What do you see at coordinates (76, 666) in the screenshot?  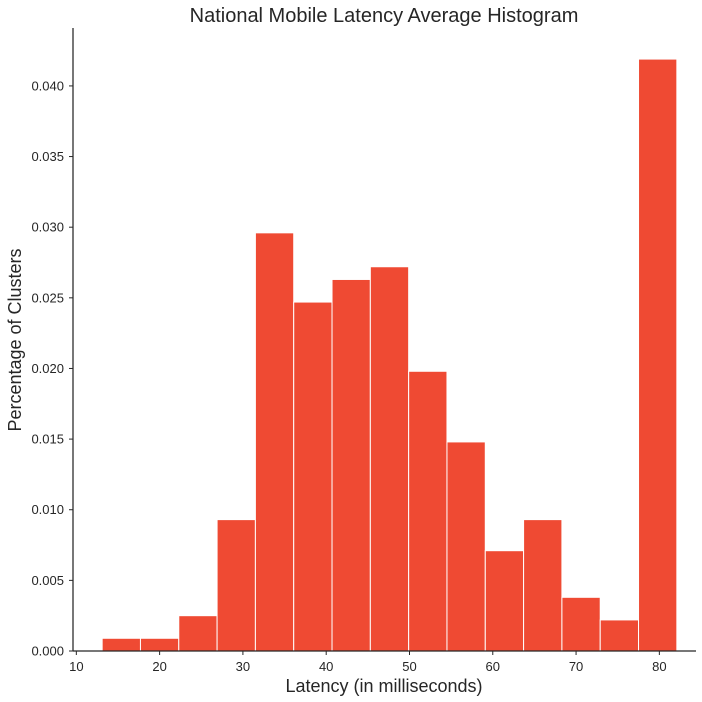 I see `x-tick-label: 10` at bounding box center [76, 666].